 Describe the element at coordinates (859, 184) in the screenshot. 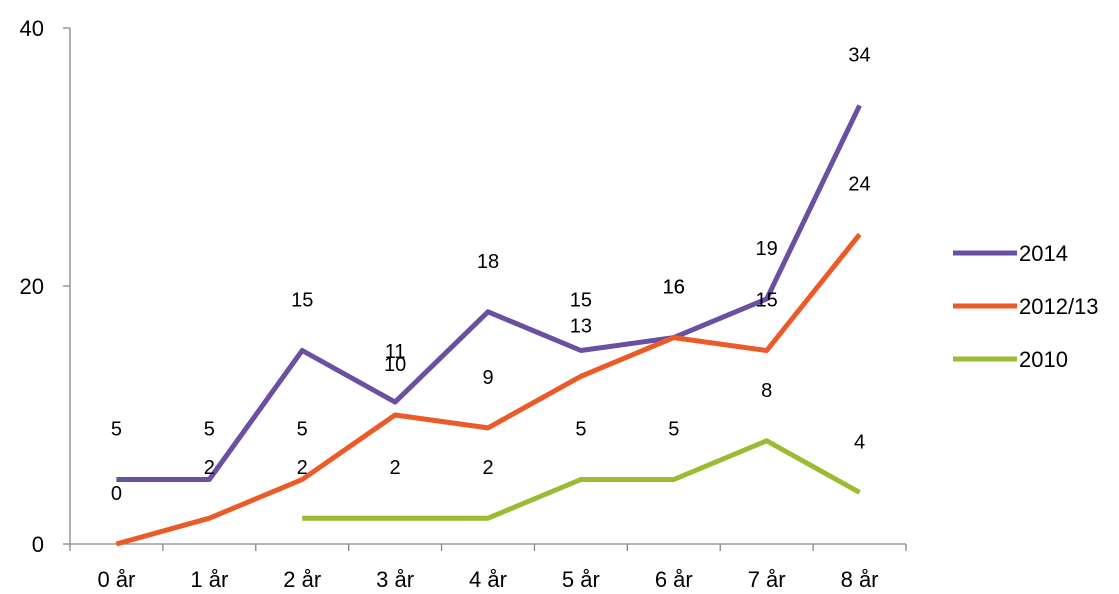

I see `data-label: 24` at that location.